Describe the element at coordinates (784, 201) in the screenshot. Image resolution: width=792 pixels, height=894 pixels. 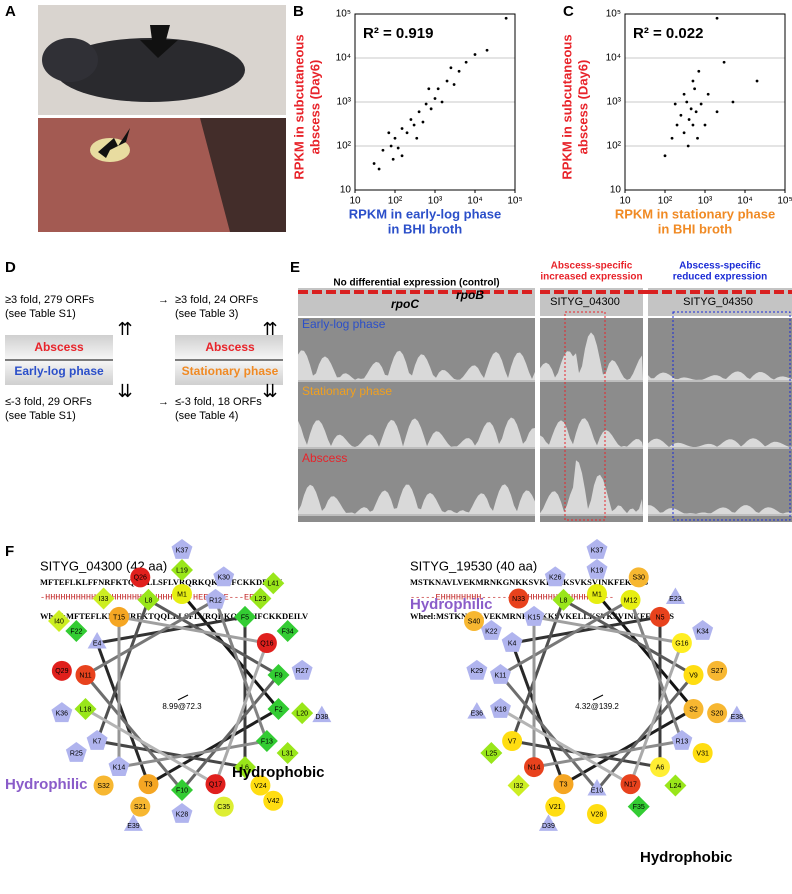
I see `x-tick-label: 10⁵` at that location.